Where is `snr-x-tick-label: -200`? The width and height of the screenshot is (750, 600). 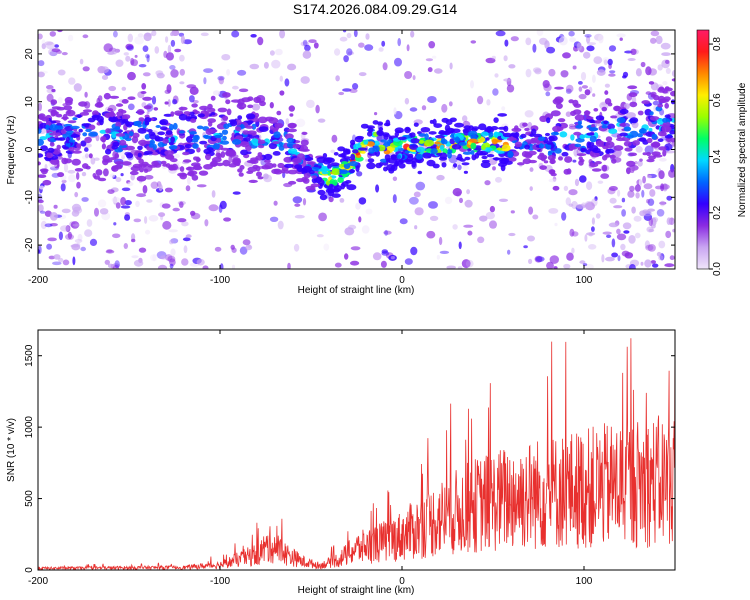 snr-x-tick-label: -200 is located at coordinates (38, 581).